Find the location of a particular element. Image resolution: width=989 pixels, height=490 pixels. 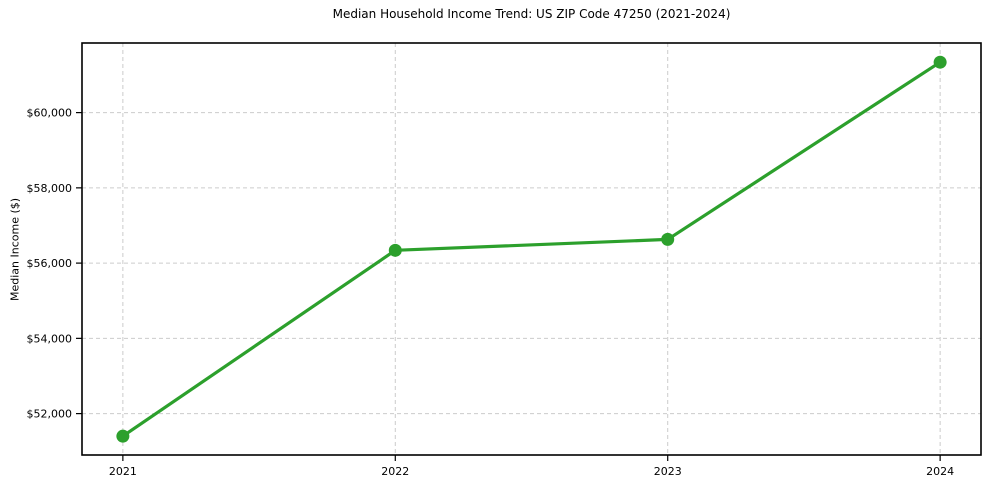

y-tick-label: $60,000 is located at coordinates (50, 113).